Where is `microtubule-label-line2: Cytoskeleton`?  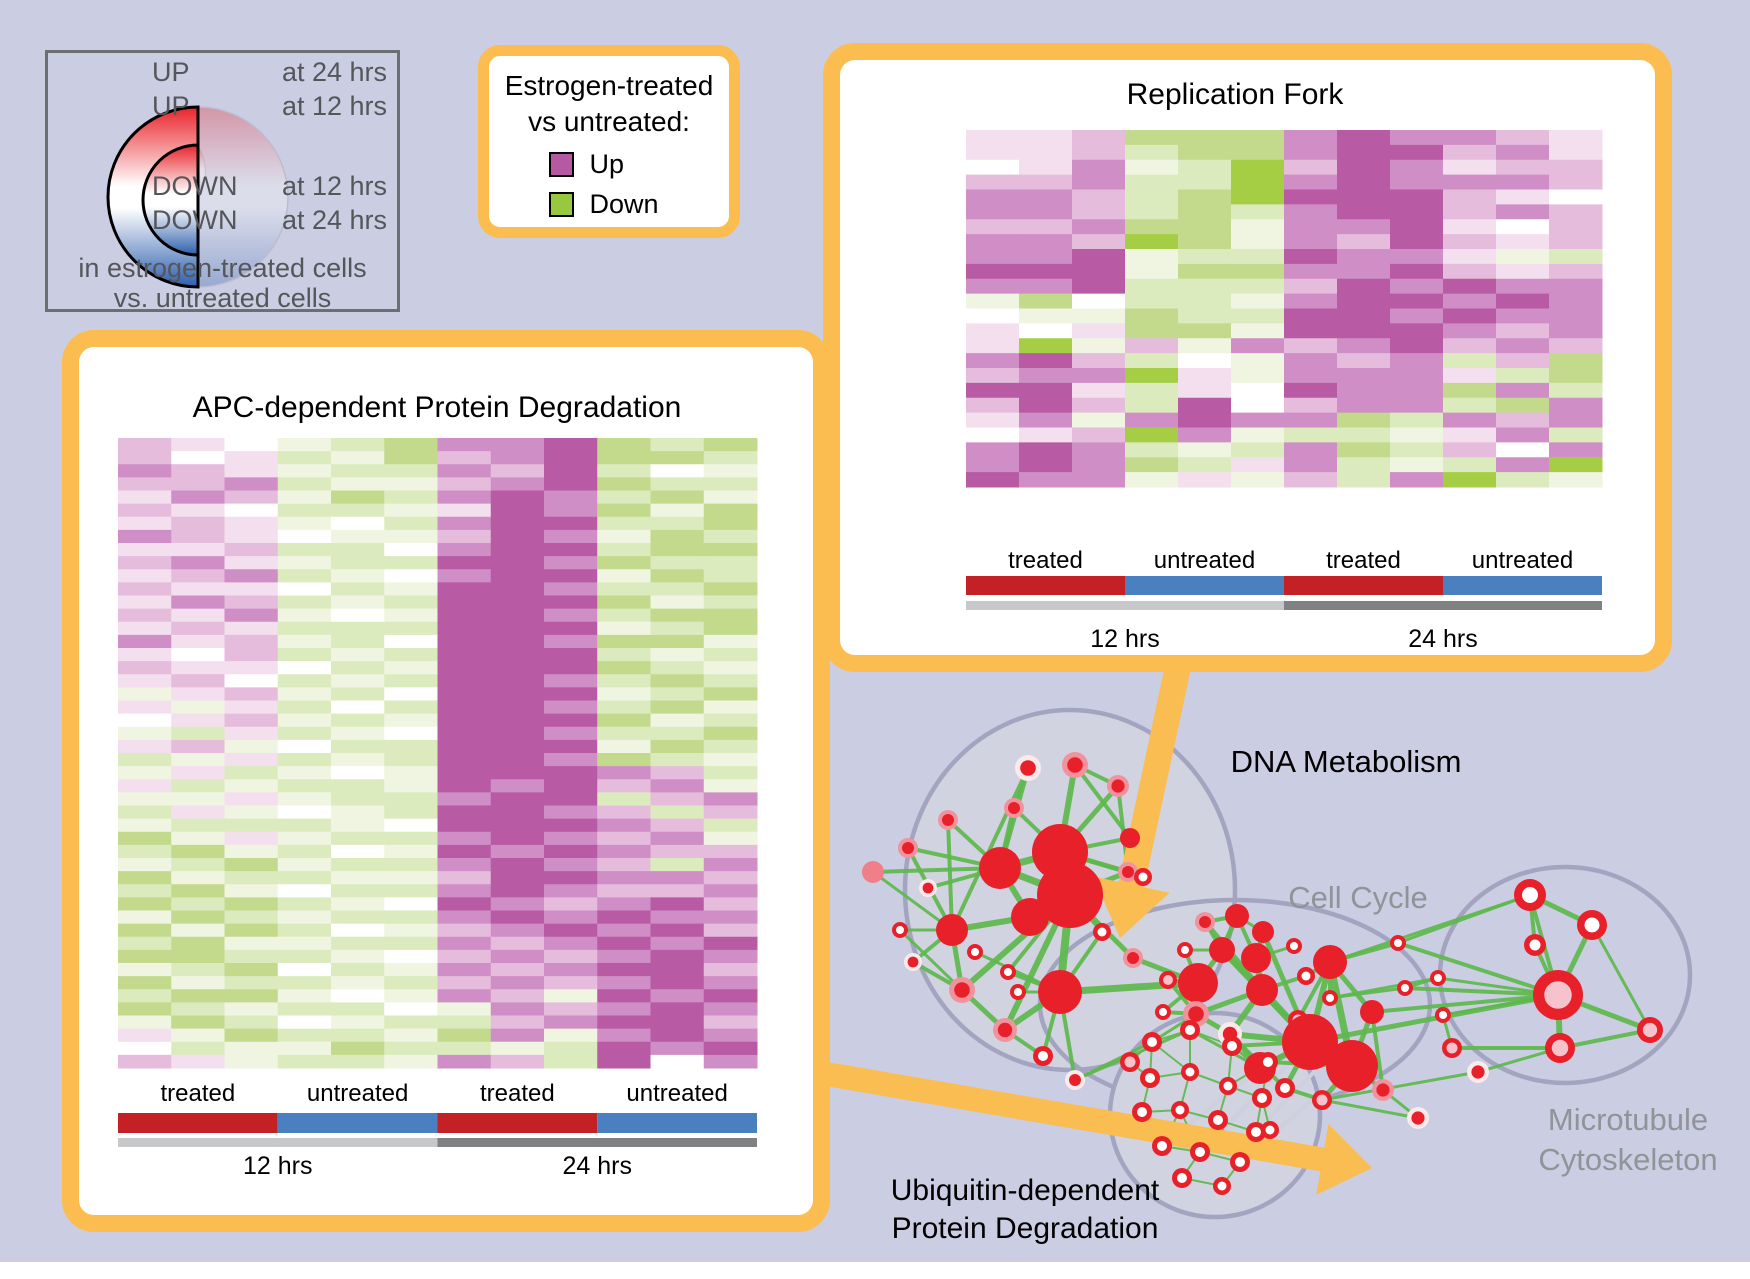 microtubule-label-line2: Cytoskeleton is located at coordinates (1627, 1159).